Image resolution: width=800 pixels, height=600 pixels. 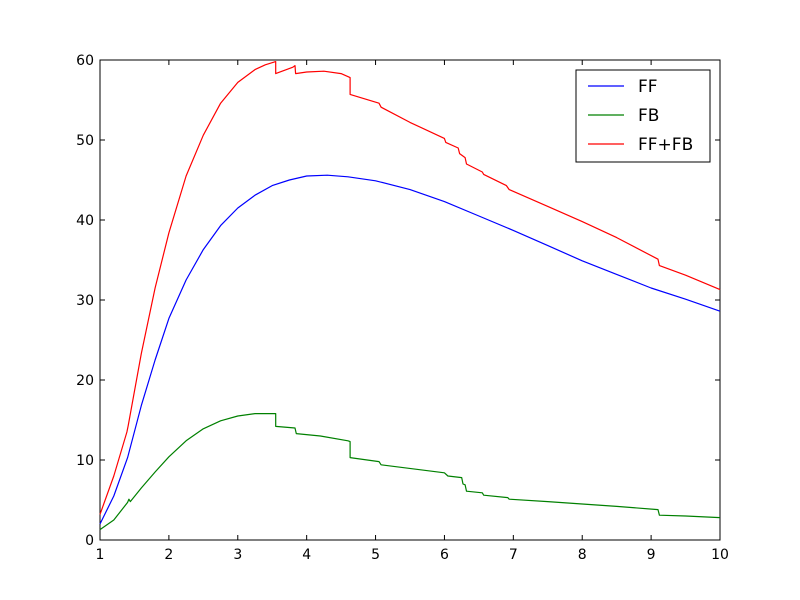 I want to click on x-tick-label: 5, so click(x=375, y=555).